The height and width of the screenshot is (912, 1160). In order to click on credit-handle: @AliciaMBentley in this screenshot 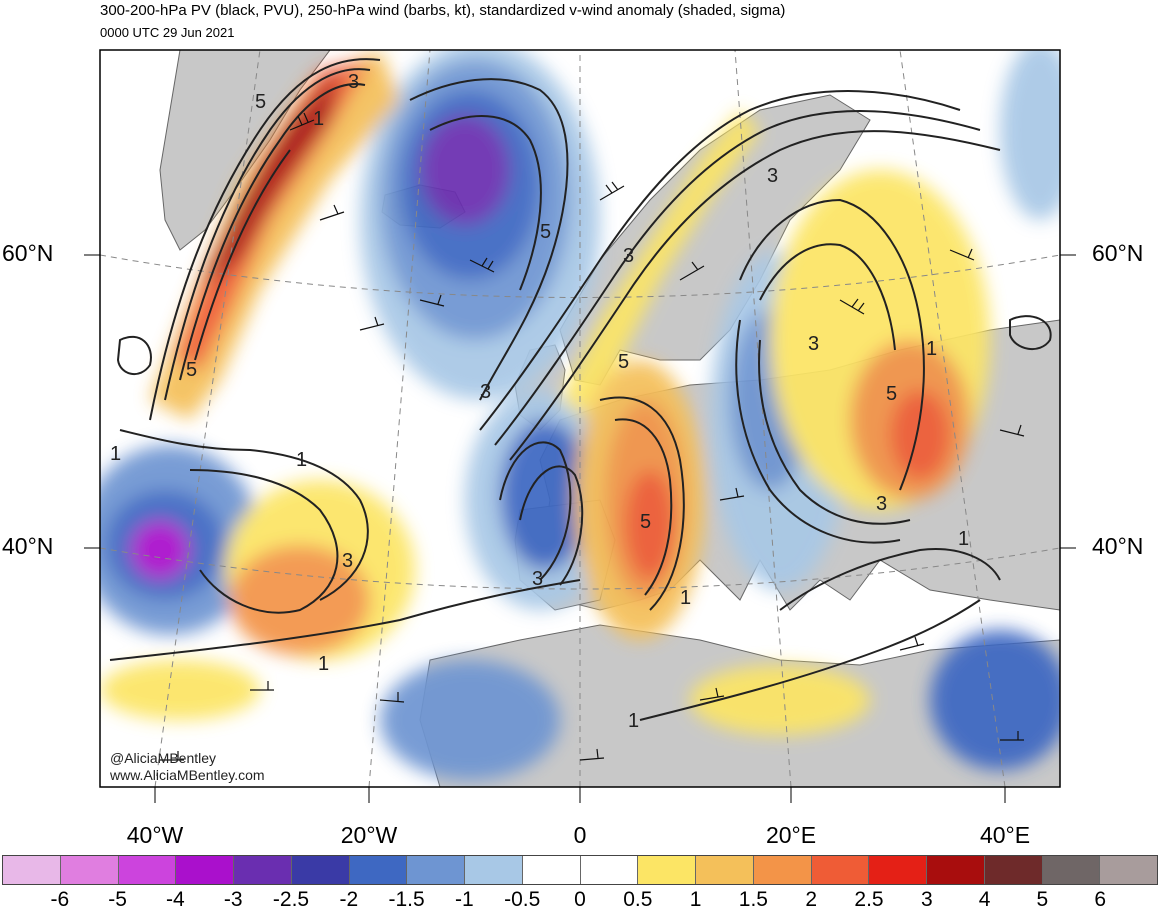, I will do `click(163, 758)`.